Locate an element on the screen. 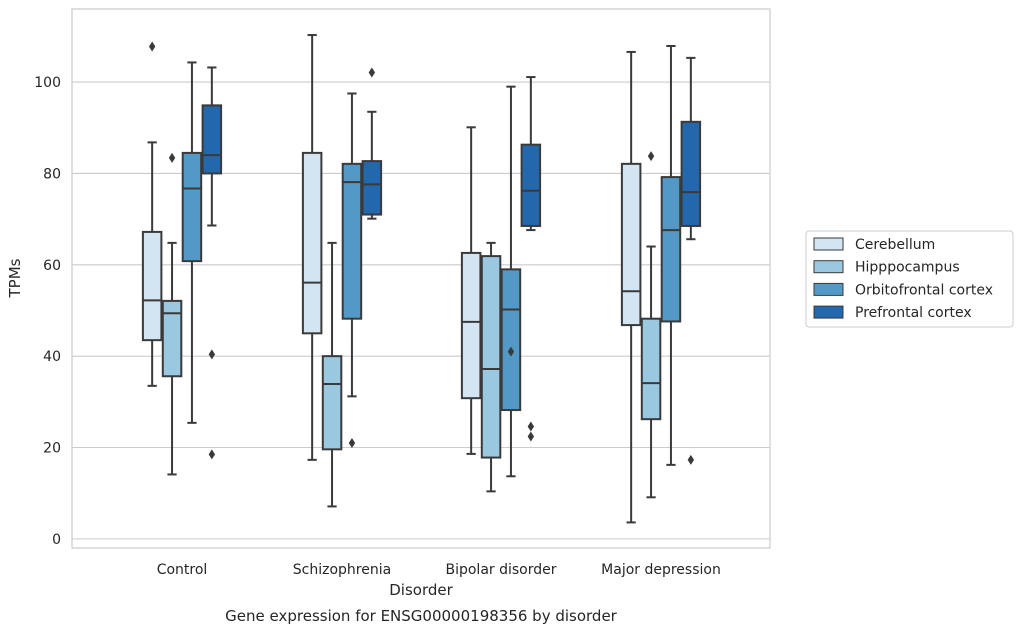 The height and width of the screenshot is (634, 1023). legend-label: Orbitofrontal cortex is located at coordinates (924, 290).